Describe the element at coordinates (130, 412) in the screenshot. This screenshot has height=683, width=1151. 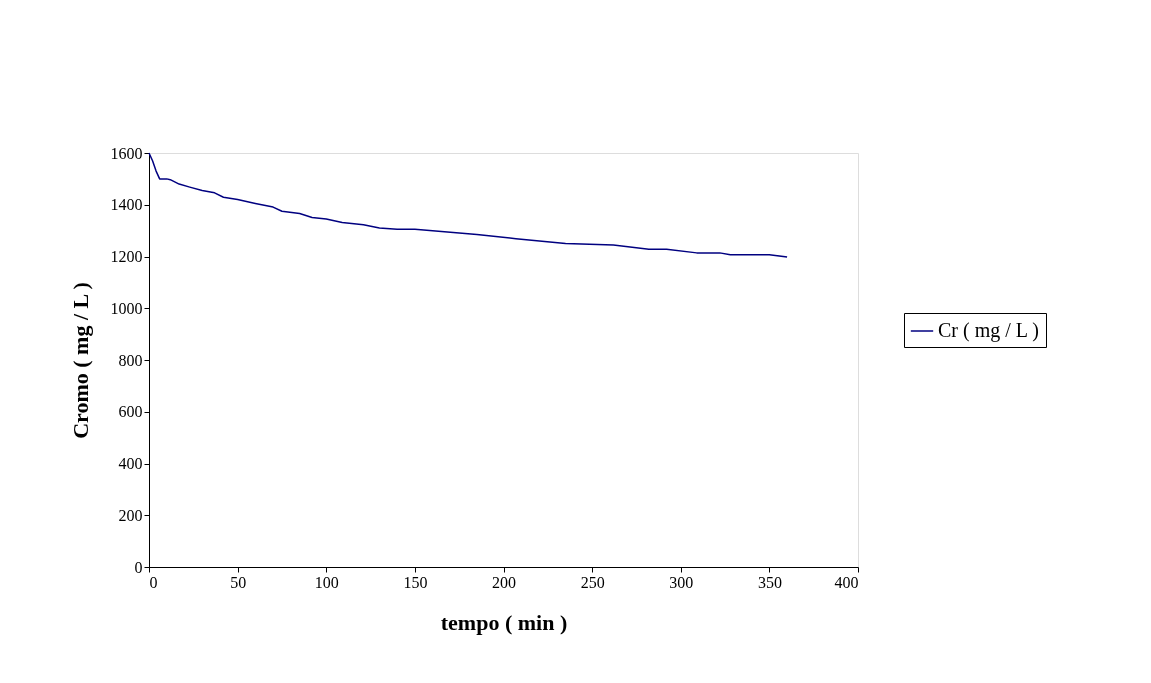
I see `y-tick-label: 600` at that location.